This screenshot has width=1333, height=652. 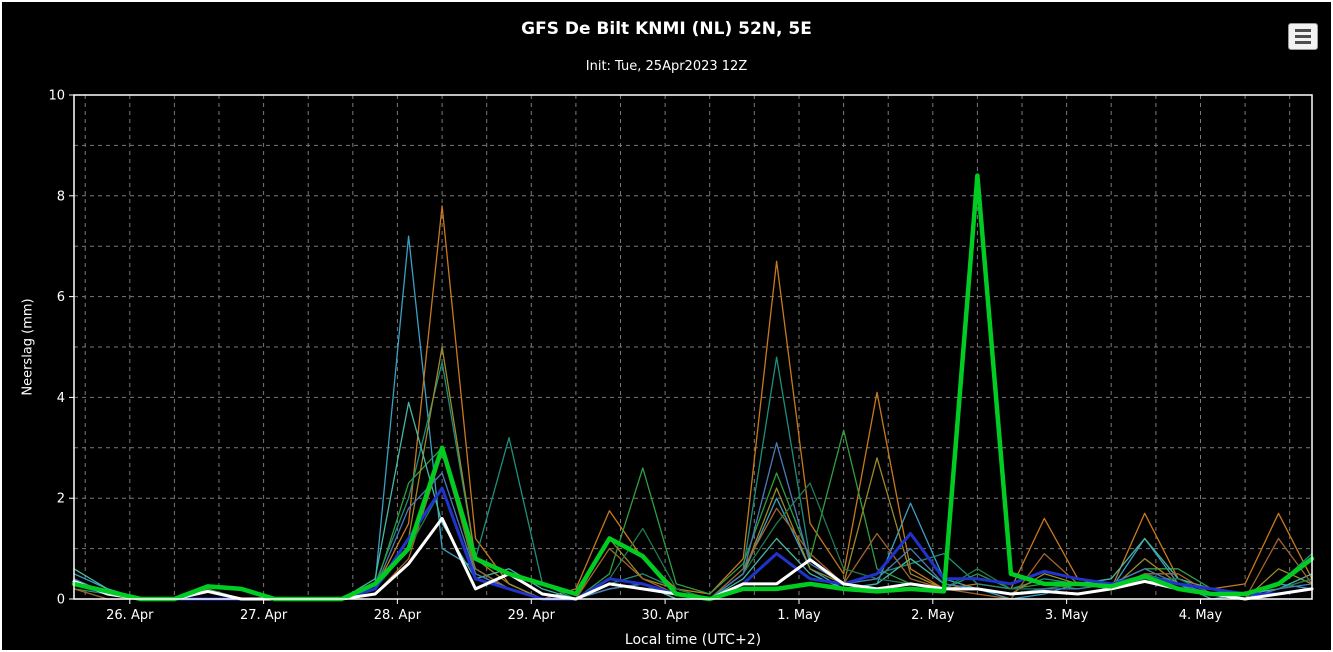 I want to click on svg-text: 3. May, so click(x=1067, y=615).